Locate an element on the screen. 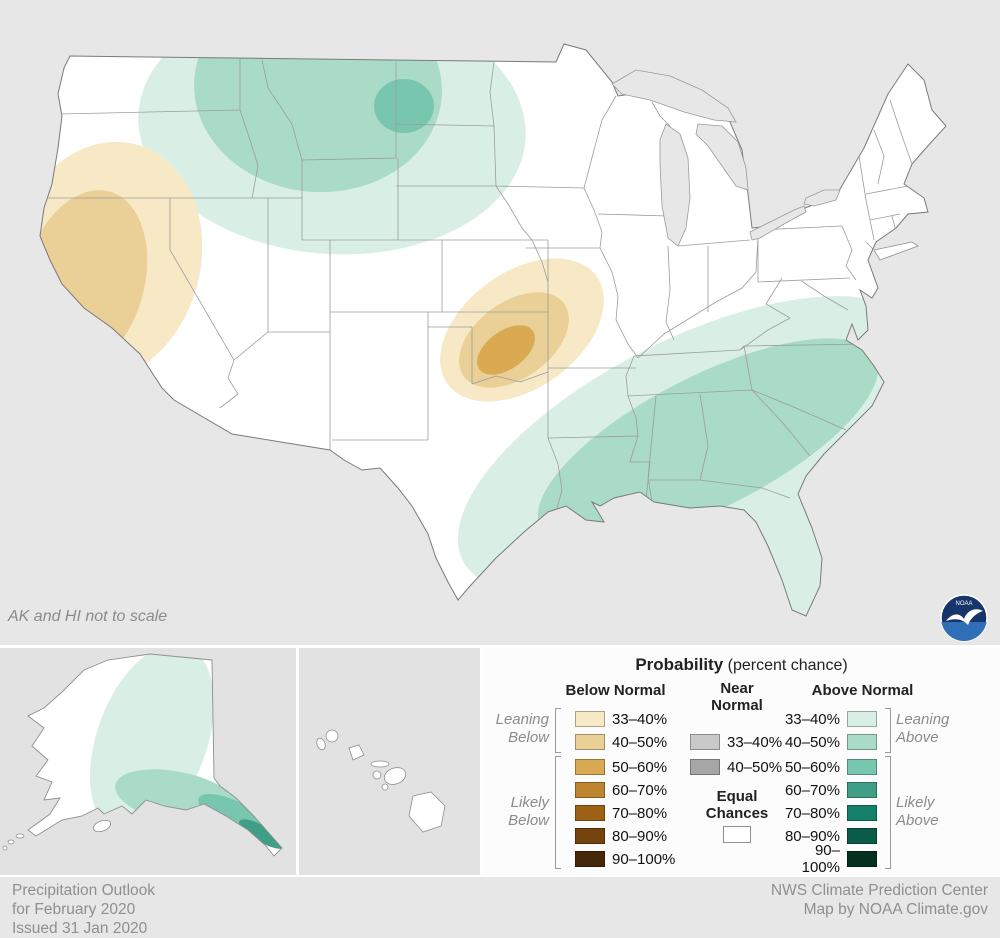 Image resolution: width=1000 pixels, height=938 pixels. alaska-inset is located at coordinates (148, 761).